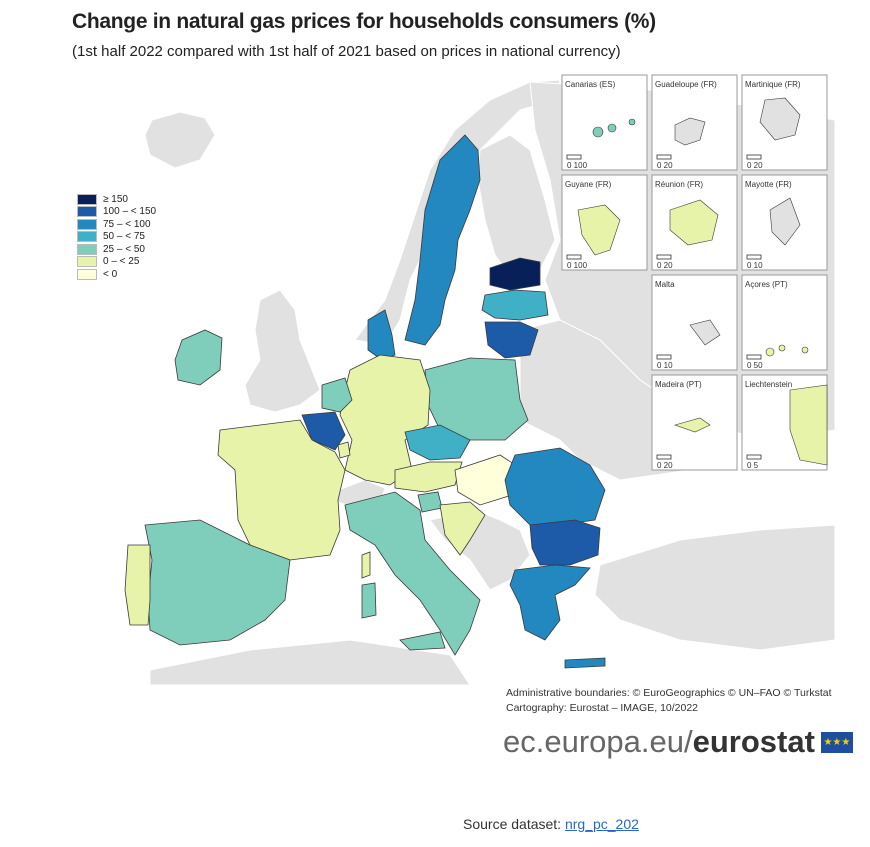 Image resolution: width=870 pixels, height=847 pixels. What do you see at coordinates (588, 184) in the screenshot?
I see `inset-title: Guyane (FR)` at bounding box center [588, 184].